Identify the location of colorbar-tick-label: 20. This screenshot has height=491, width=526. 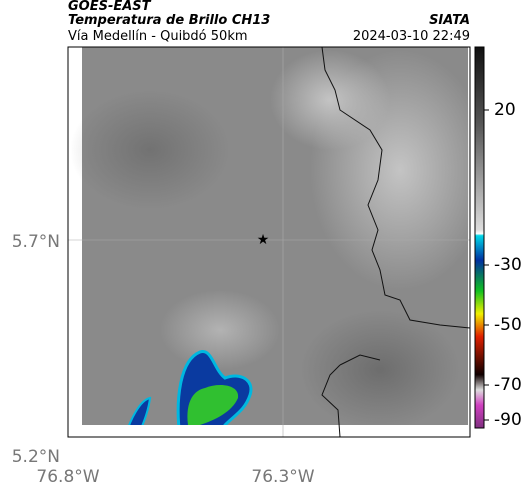
(505, 110).